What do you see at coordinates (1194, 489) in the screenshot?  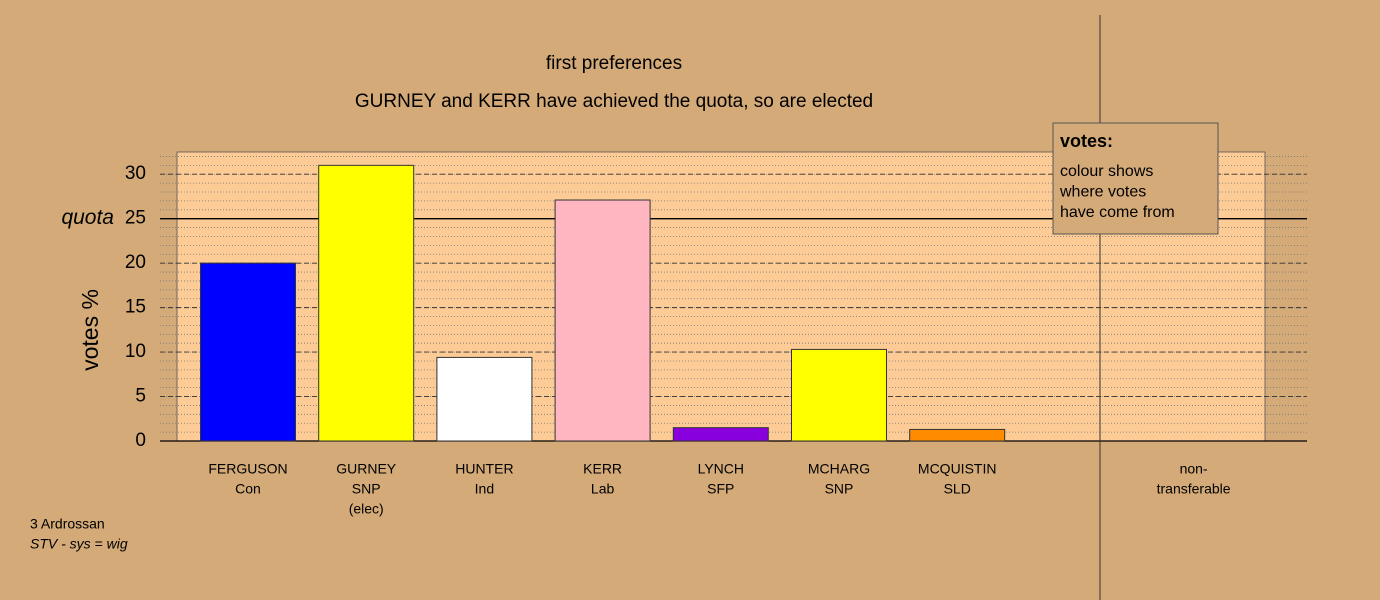 I see `x-tick-label: transferable` at bounding box center [1194, 489].